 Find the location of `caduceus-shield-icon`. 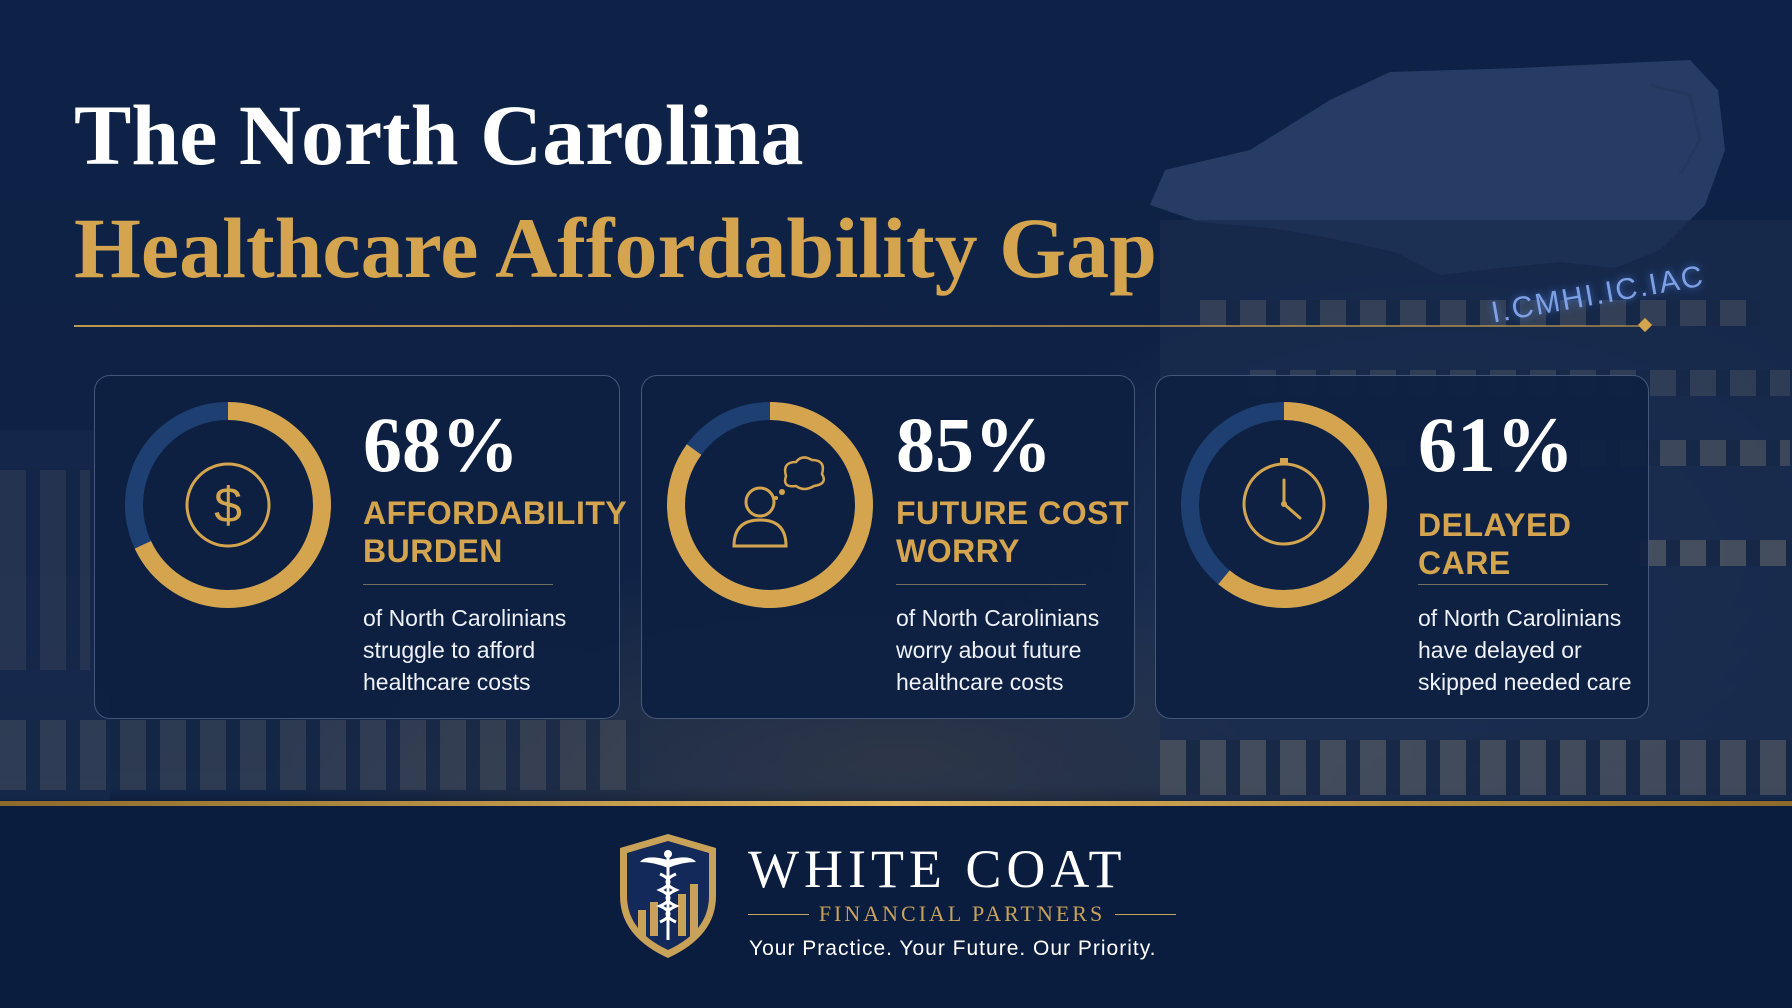

caduceus-shield-icon is located at coordinates (668, 896).